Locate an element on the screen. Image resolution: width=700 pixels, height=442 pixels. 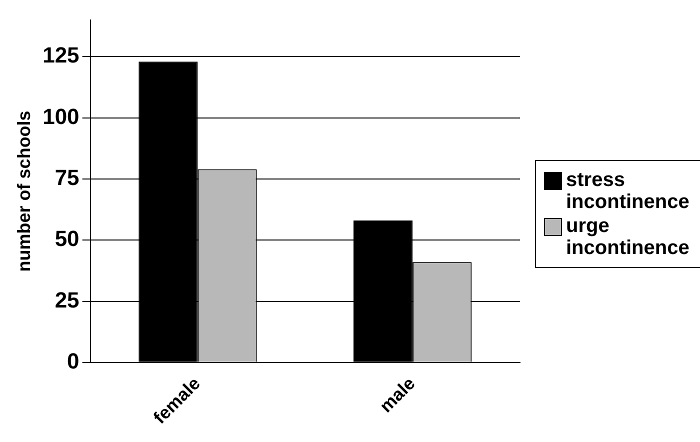
y-tick-label: 0 is located at coordinates (73, 361).